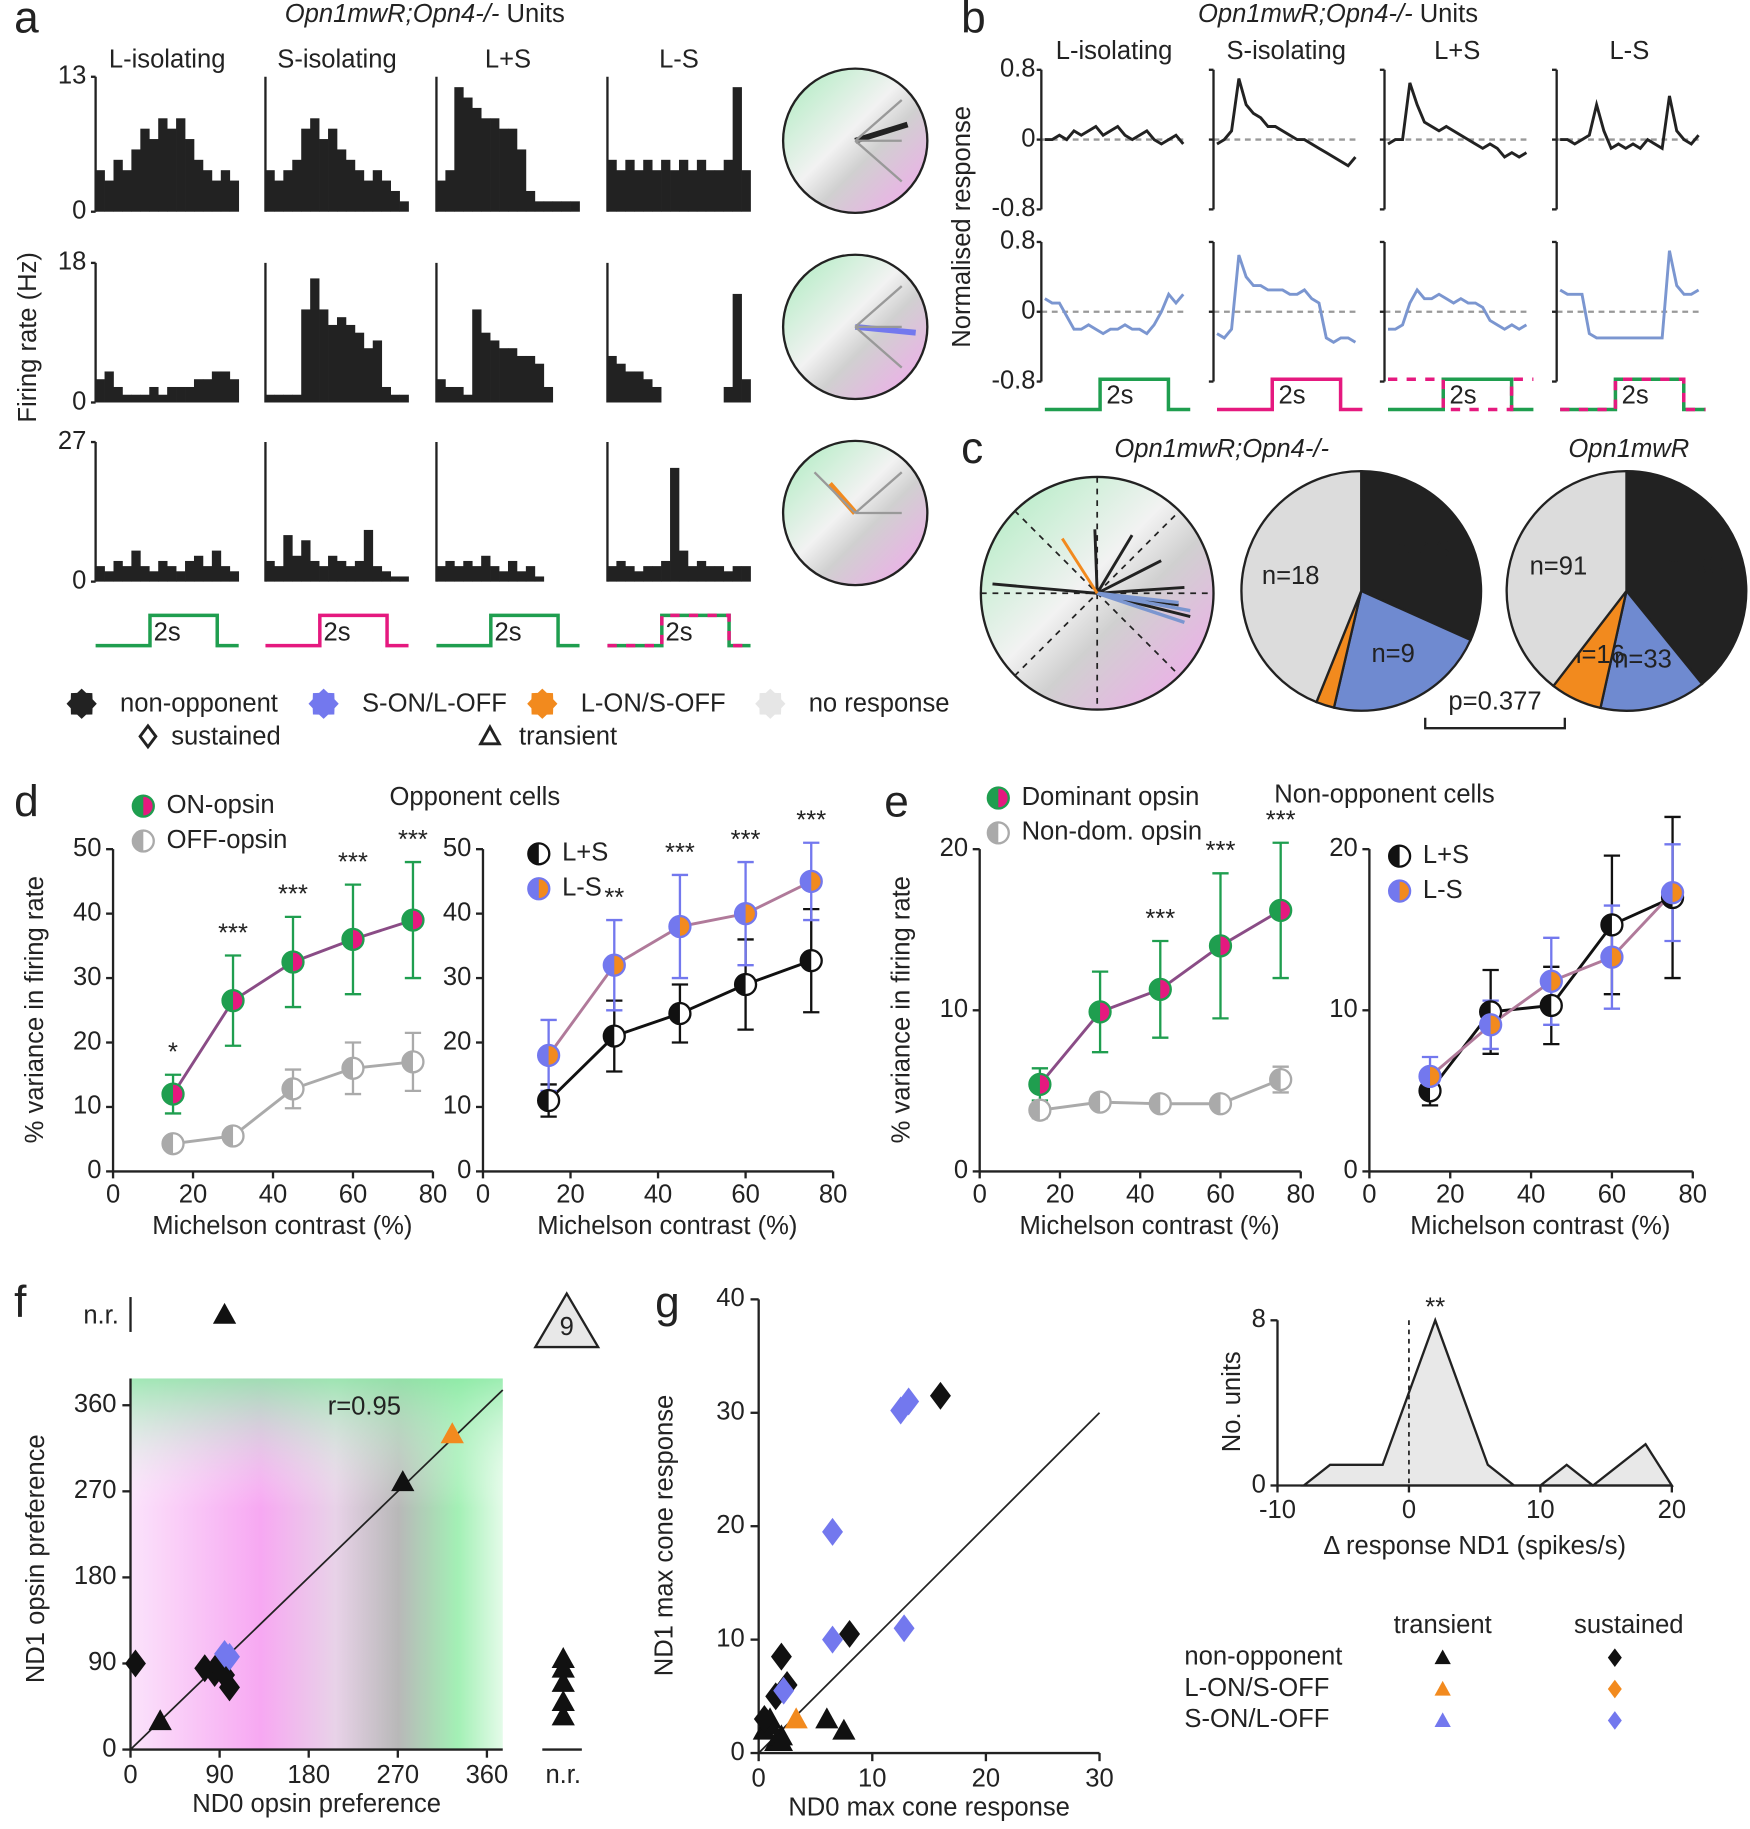 The height and width of the screenshot is (1829, 1750). What do you see at coordinates (87, 1041) in the screenshot?
I see `y-tick-label: 20` at bounding box center [87, 1041].